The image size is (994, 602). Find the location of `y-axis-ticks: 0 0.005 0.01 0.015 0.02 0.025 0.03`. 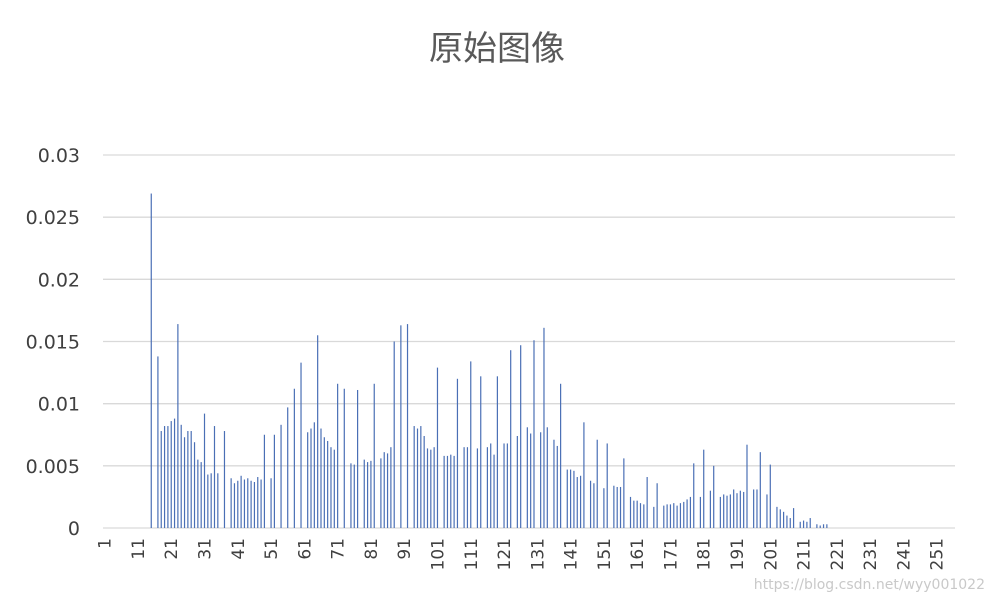

y-axis-ticks: 0 0.005 0.01 0.015 0.02 0.025 0.03 is located at coordinates (53, 342).